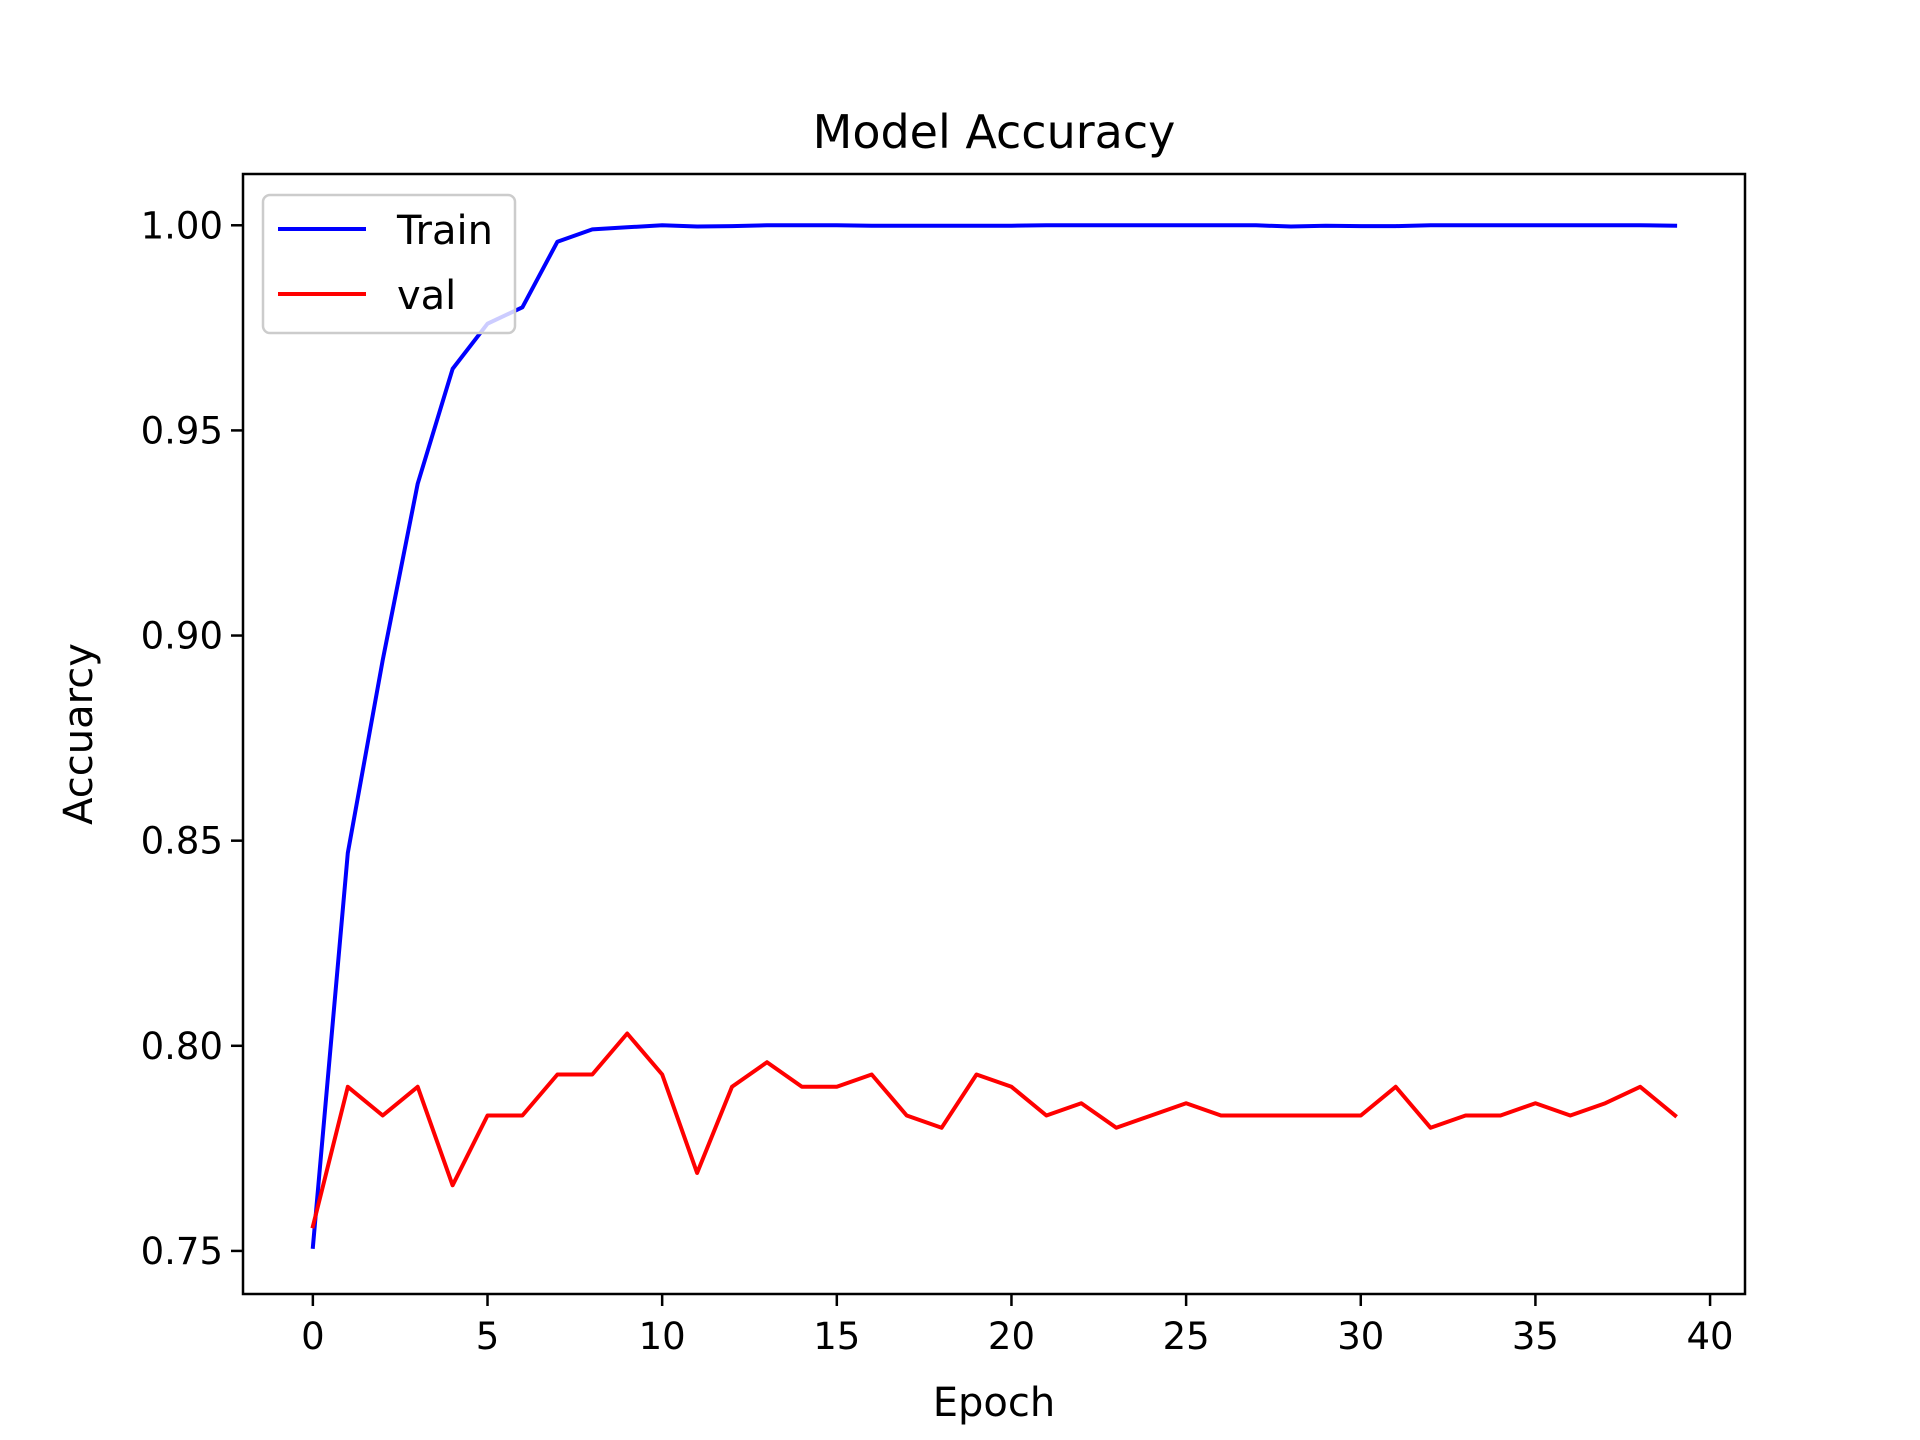  I want to click on y-axis-label: Accuarcy, so click(79, 734).